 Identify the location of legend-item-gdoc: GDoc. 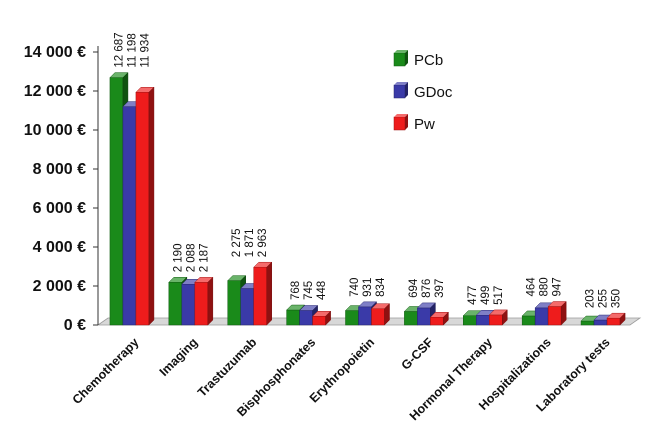
(423, 91).